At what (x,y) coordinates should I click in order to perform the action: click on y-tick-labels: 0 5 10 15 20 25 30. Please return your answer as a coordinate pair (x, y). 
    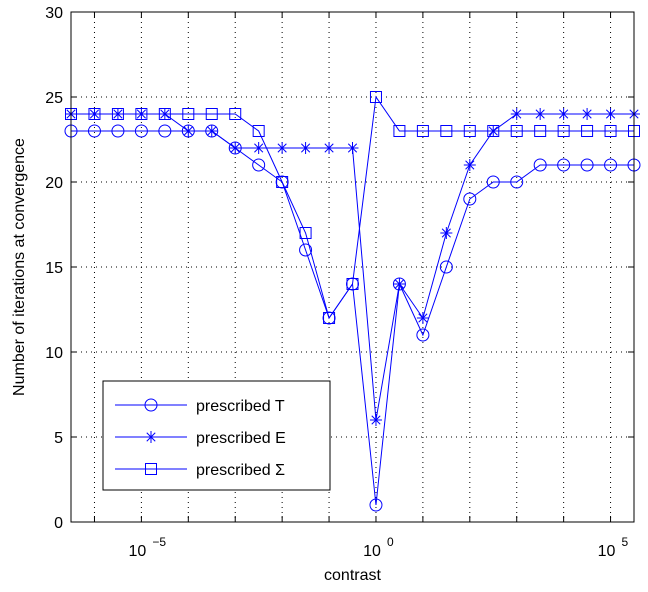
    Looking at the image, I should click on (54, 268).